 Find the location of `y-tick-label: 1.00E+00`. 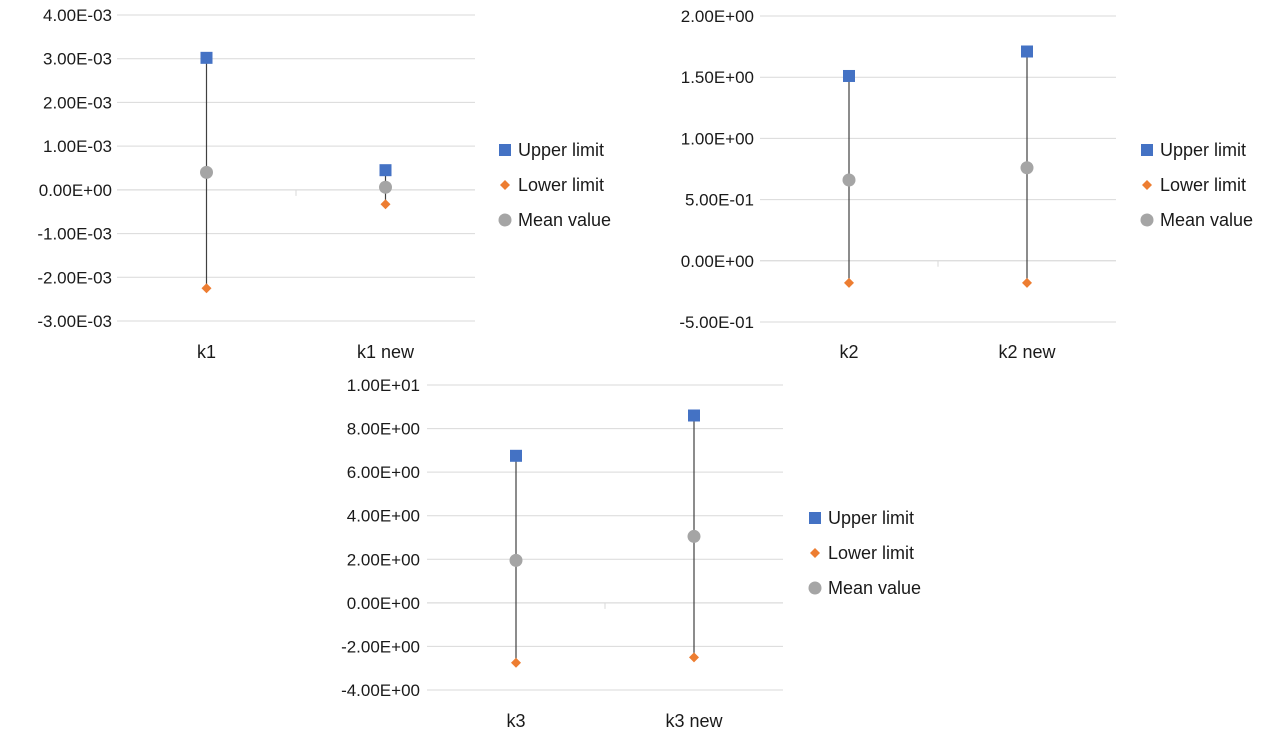

y-tick-label: 1.00E+00 is located at coordinates (717, 138).